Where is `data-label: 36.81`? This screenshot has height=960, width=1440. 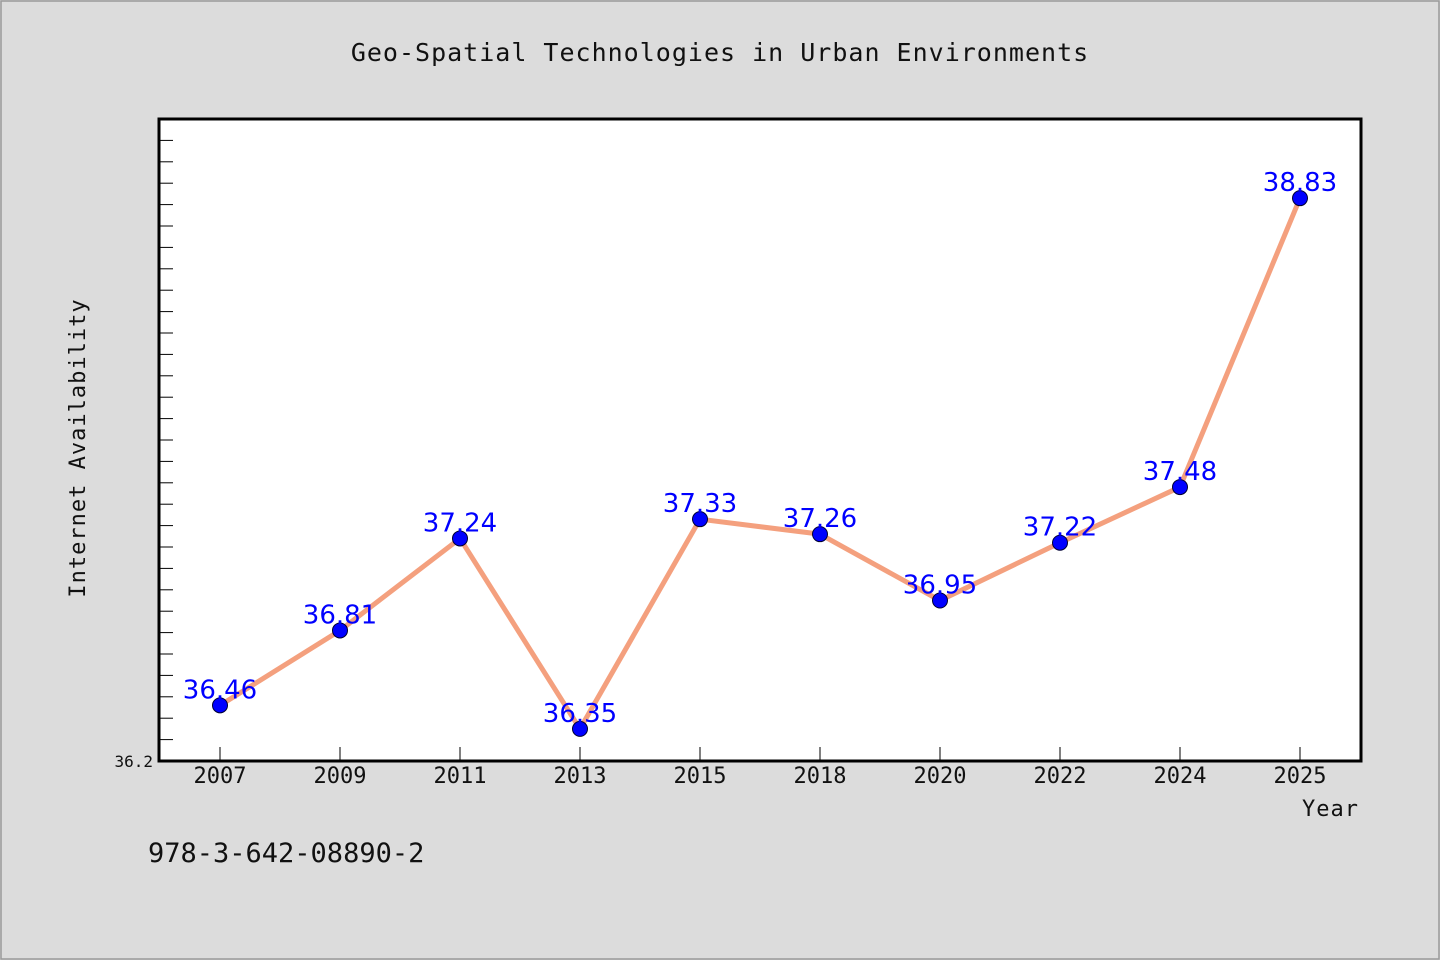 data-label: 36.81 is located at coordinates (340, 615).